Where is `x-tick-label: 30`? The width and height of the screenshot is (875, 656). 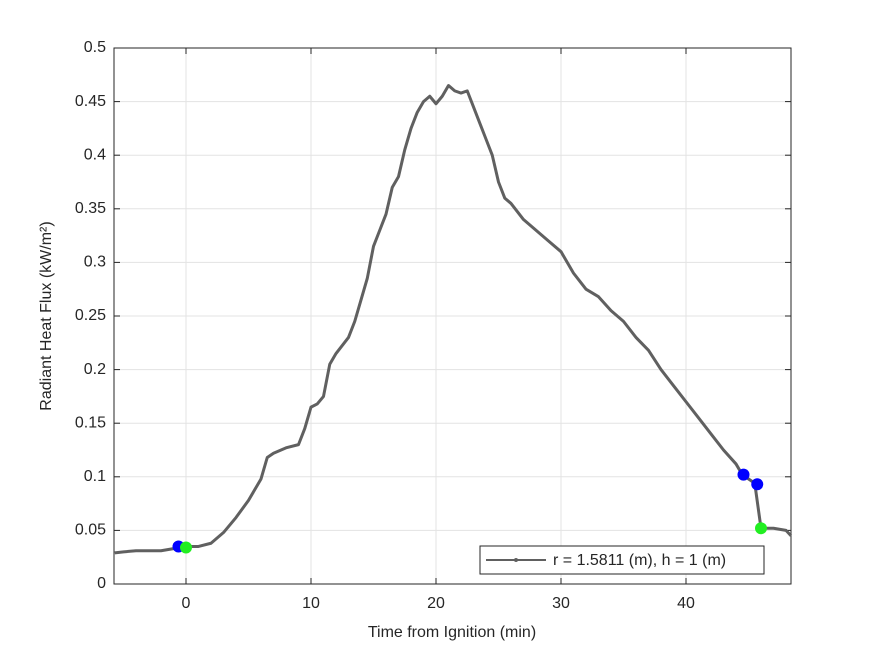 x-tick-label: 30 is located at coordinates (561, 603).